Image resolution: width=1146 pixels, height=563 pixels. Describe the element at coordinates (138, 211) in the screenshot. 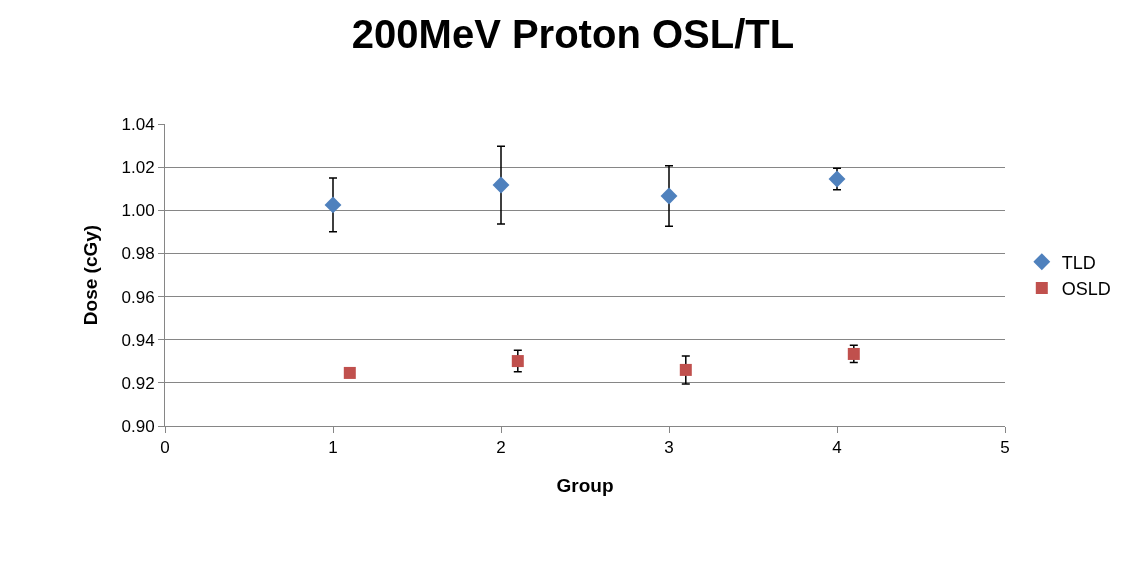

I see `y-tick-label: 1.00` at that location.